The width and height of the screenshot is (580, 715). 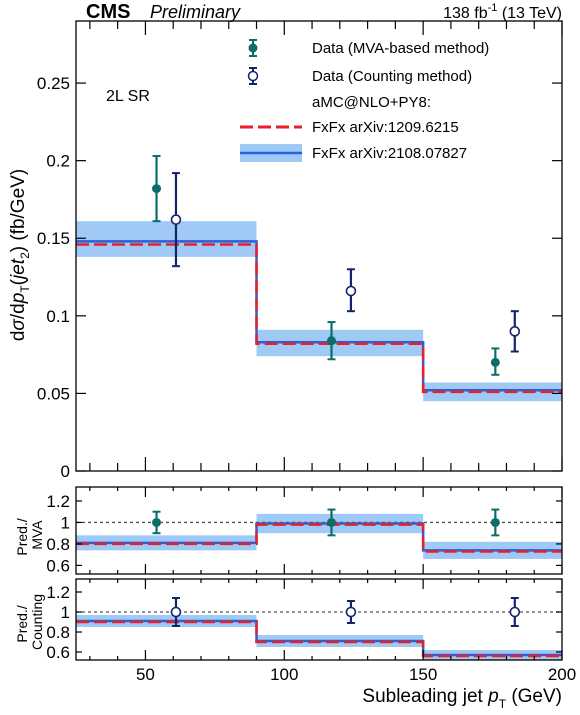 What do you see at coordinates (493, 8) in the screenshot?
I see `lumi-exponent: -1` at bounding box center [493, 8].